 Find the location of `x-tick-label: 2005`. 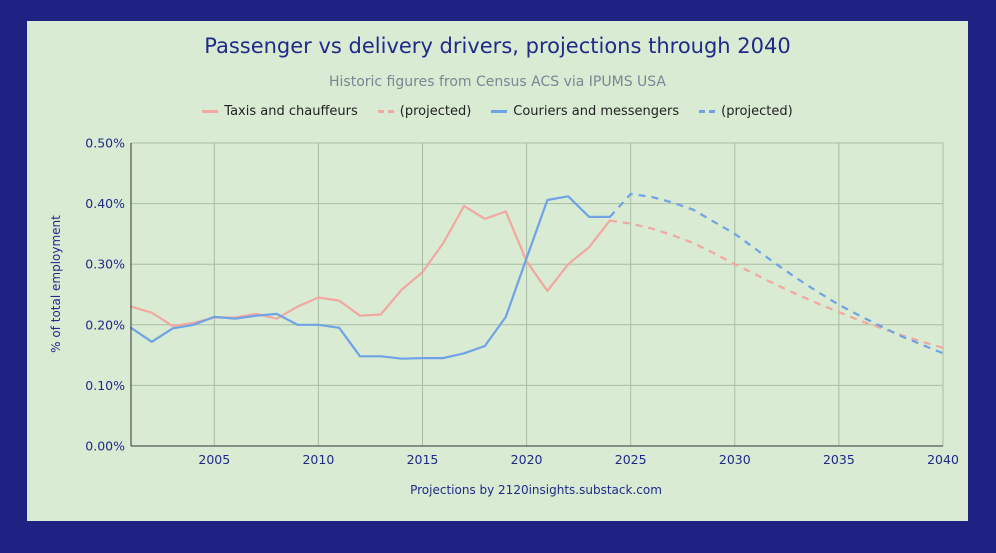

x-tick-label: 2005 is located at coordinates (214, 459).